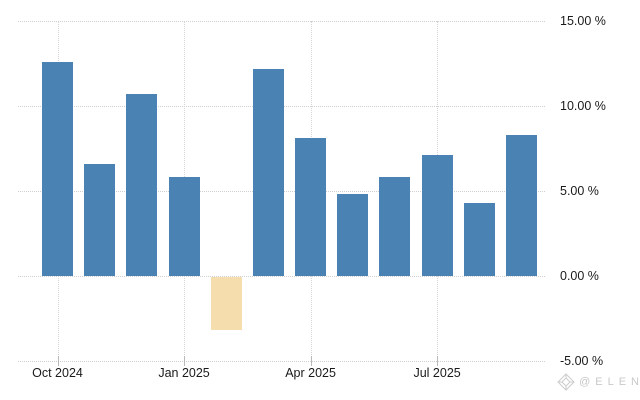 This screenshot has width=640, height=400. Describe the element at coordinates (268, 172) in the screenshot. I see `bar-mar-2025` at that location.